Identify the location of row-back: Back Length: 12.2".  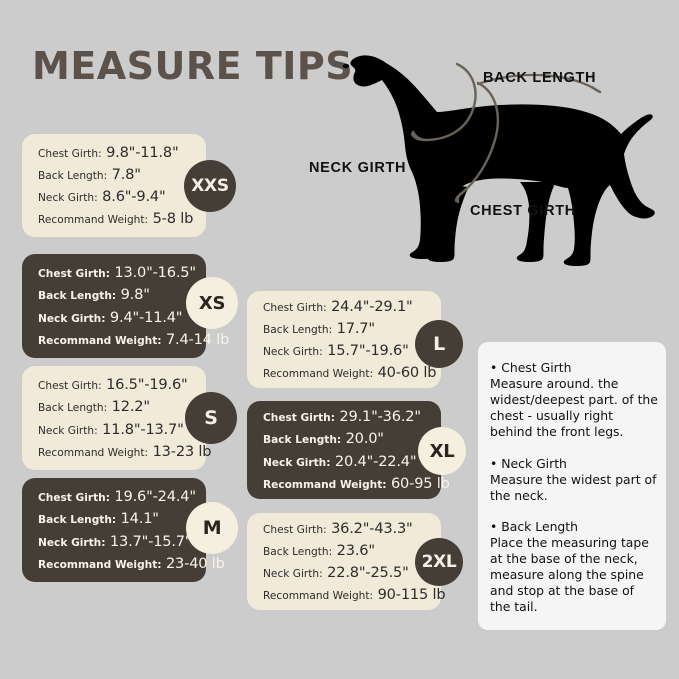
(102, 406).